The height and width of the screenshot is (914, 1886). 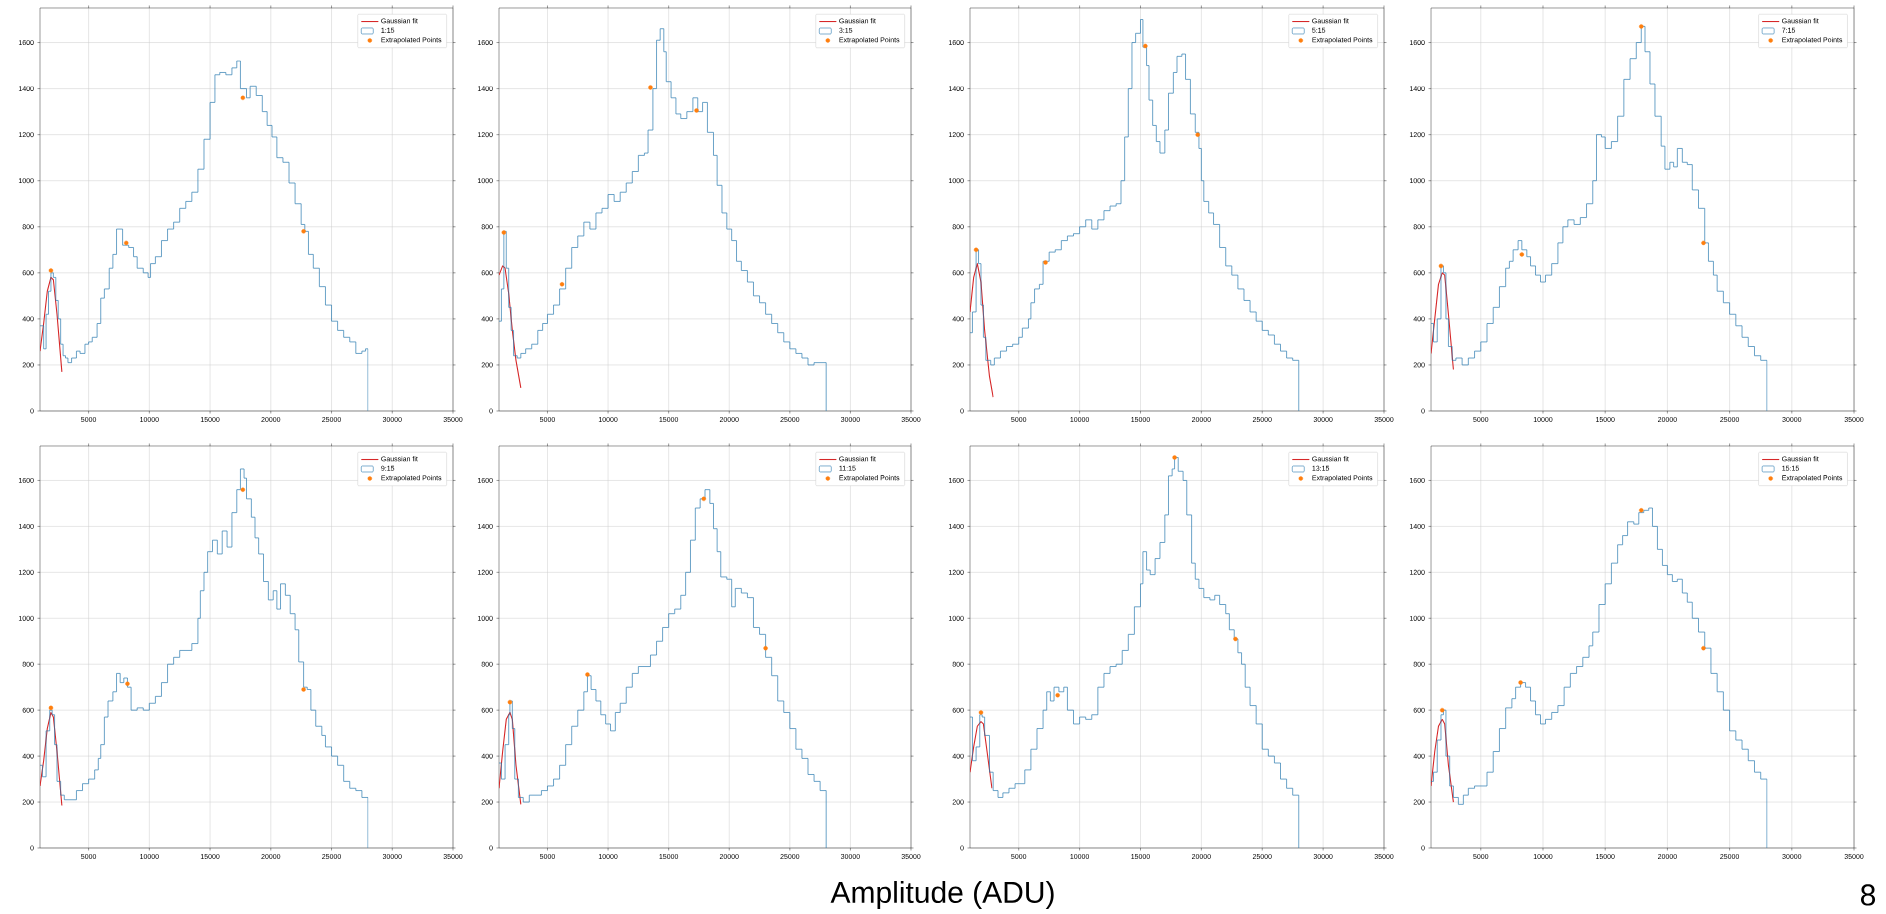 I want to click on line-series, so click(x=51, y=324).